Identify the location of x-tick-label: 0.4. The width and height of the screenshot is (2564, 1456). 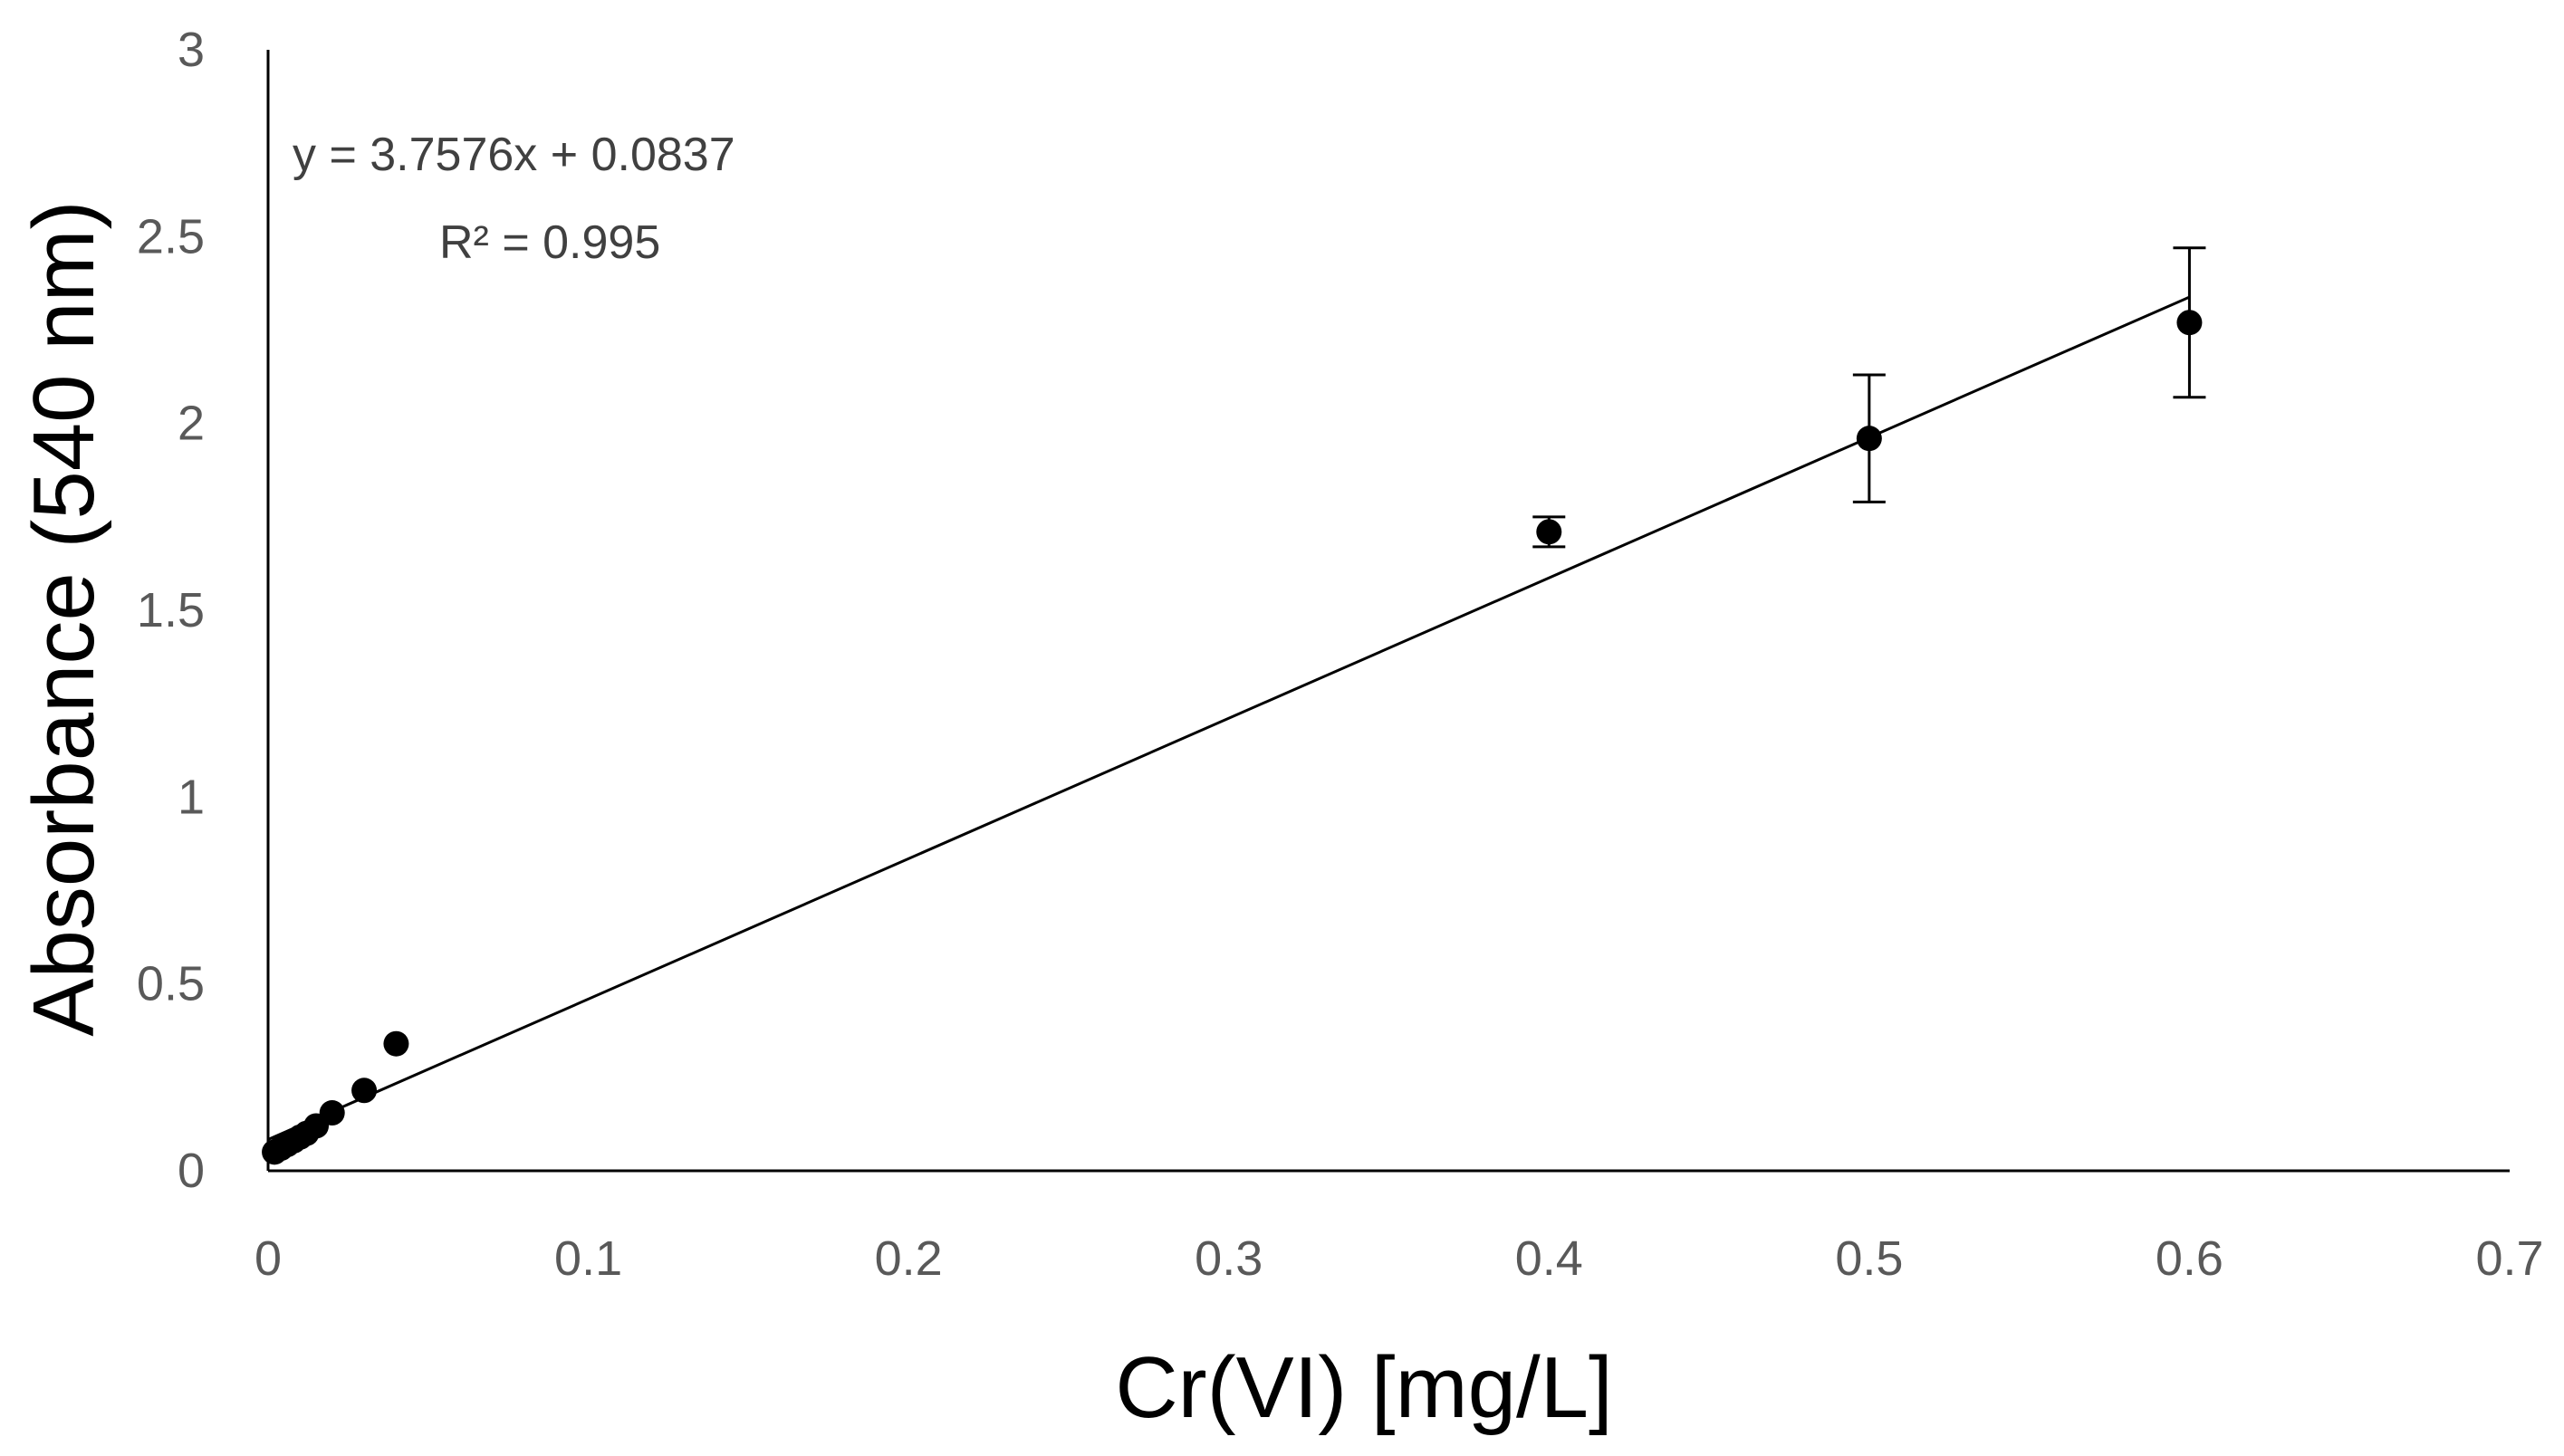
(1549, 1258).